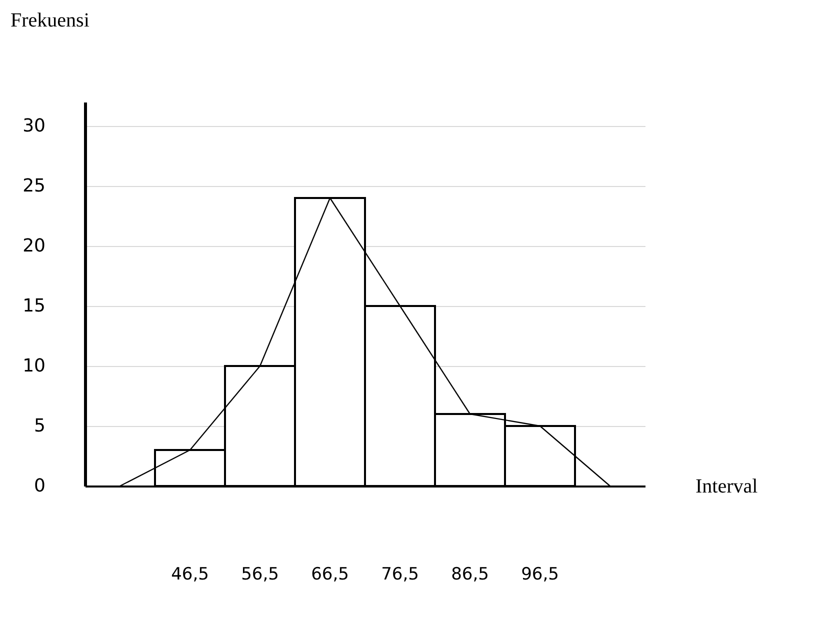 Image resolution: width=824 pixels, height=633 pixels. Describe the element at coordinates (50, 21) in the screenshot. I see `y-axis-title: Frekuensi` at that location.